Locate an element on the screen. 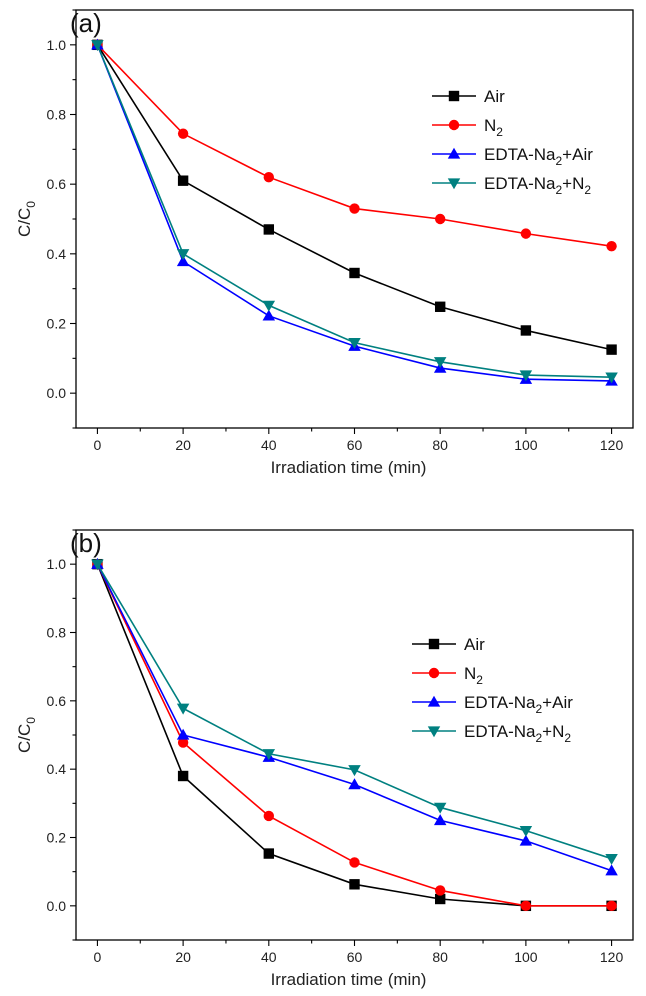 Image resolution: width=646 pixels, height=996 pixels. x-tick-label: 120 is located at coordinates (612, 957).